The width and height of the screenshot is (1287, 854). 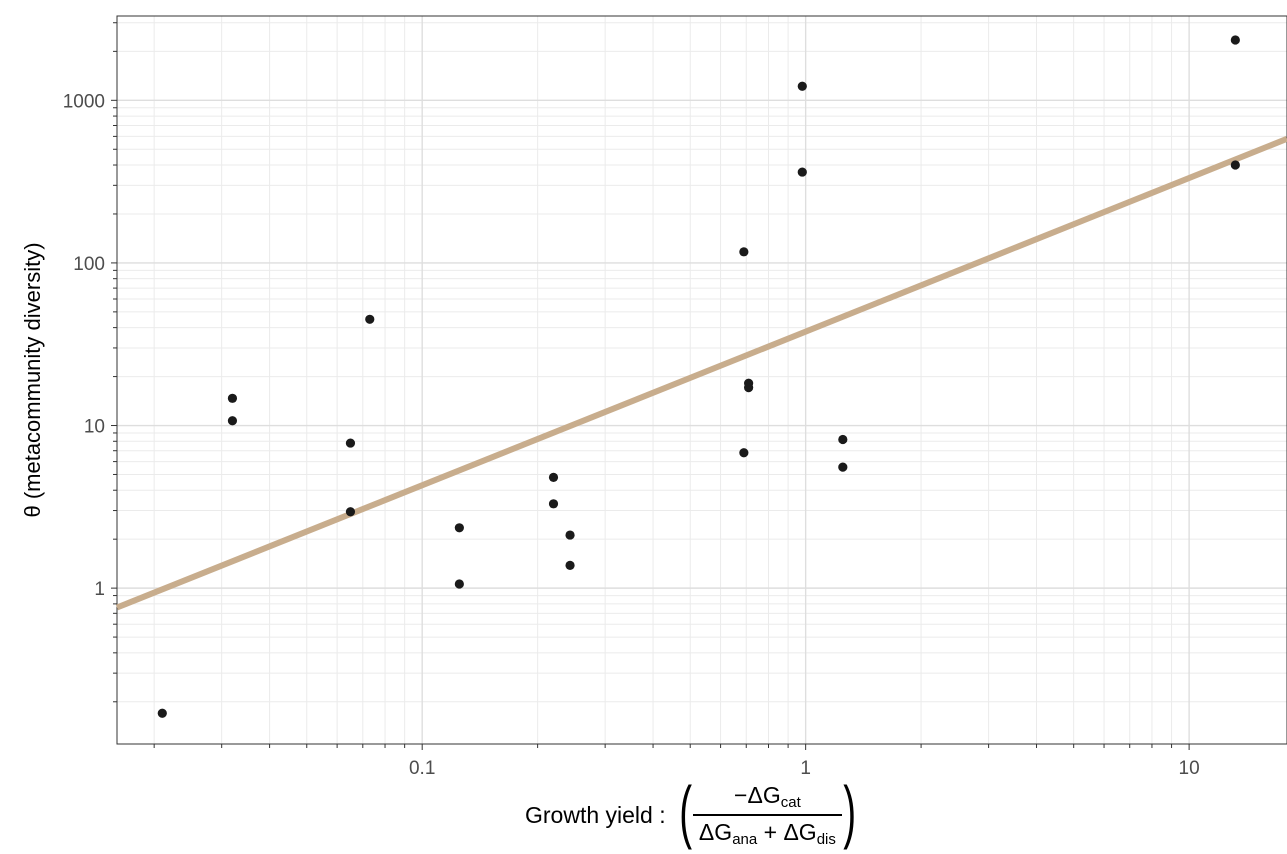 What do you see at coordinates (849, 811) in the screenshot?
I see `right-paren: )` at bounding box center [849, 811].